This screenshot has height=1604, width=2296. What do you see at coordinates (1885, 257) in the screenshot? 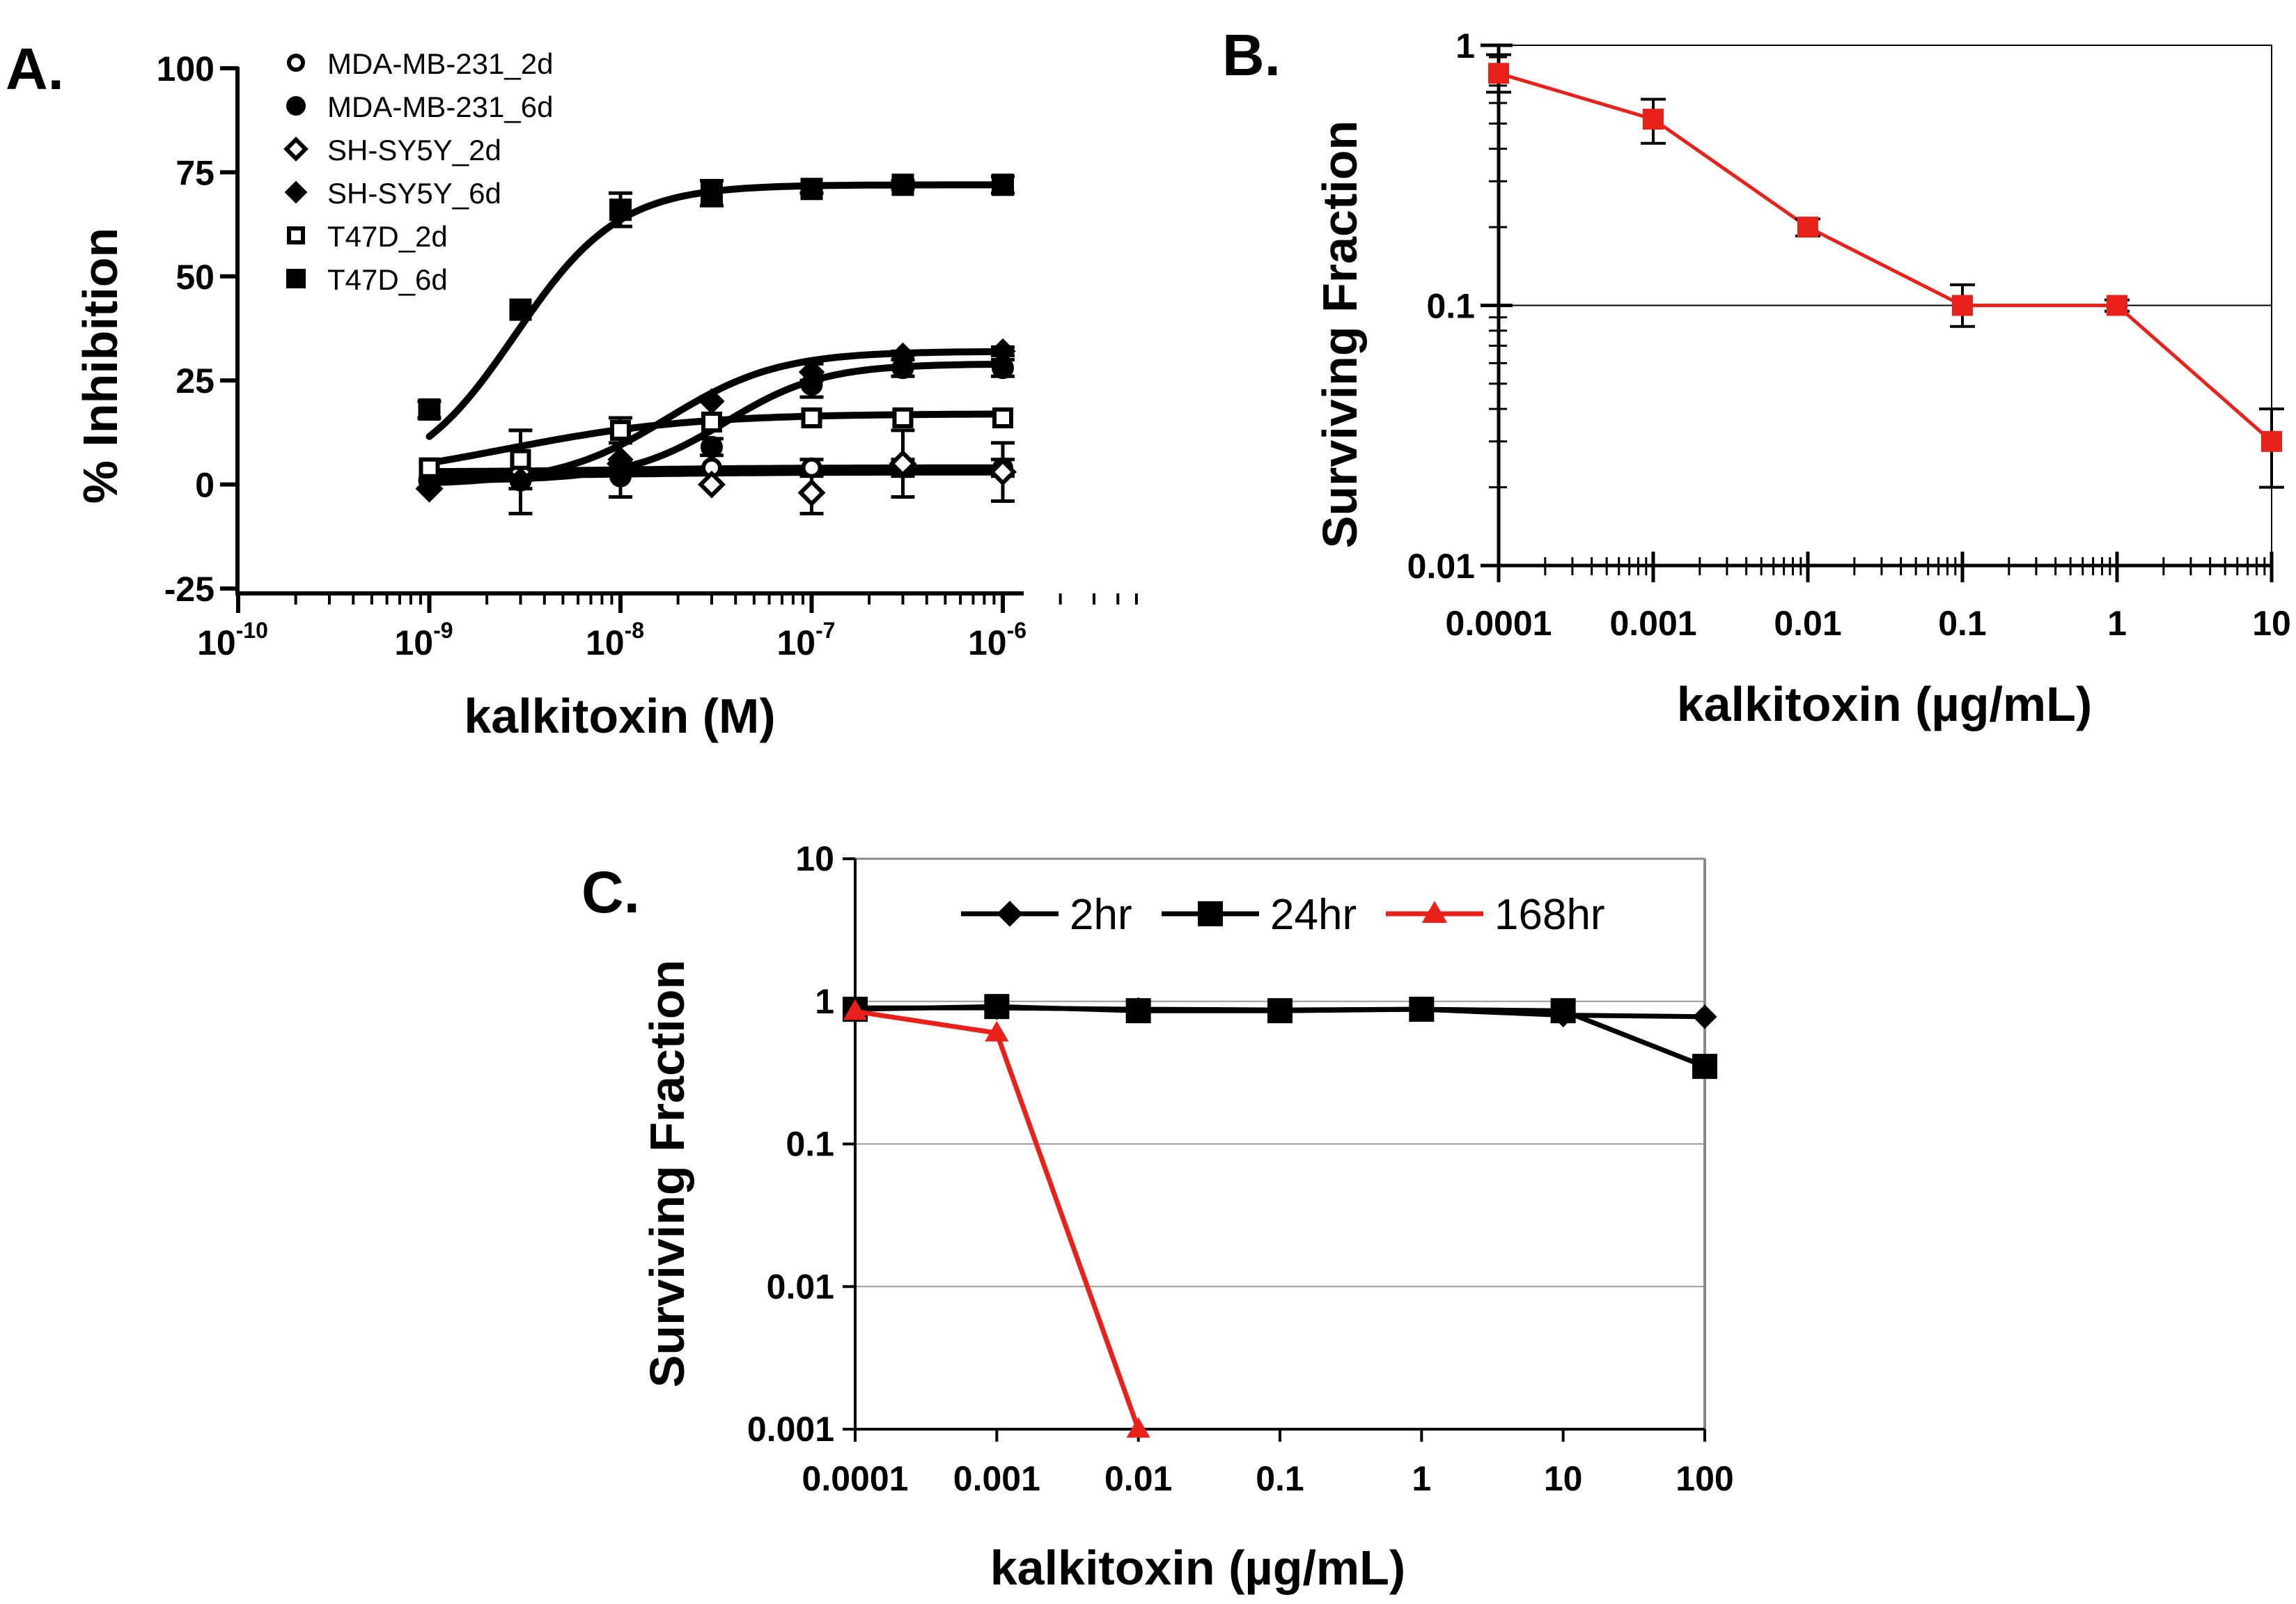
I see `panel-b-series-line` at bounding box center [1885, 257].